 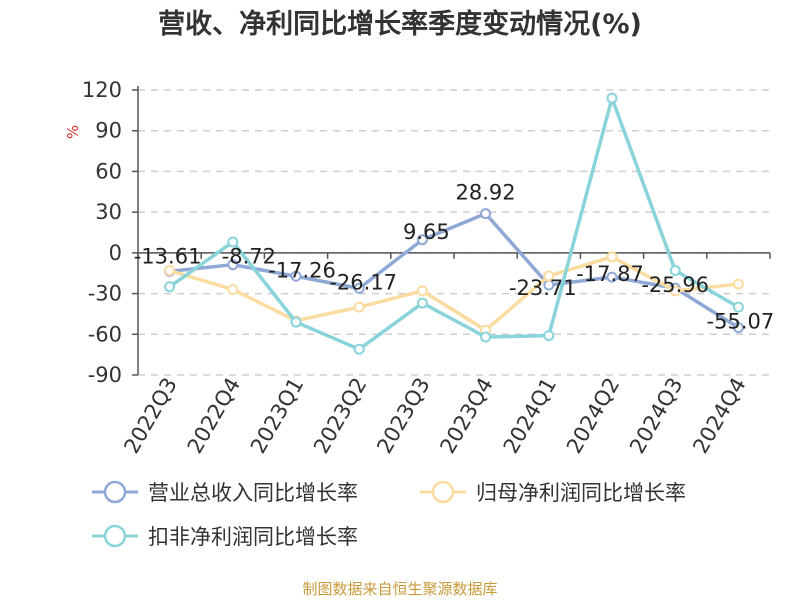 What do you see at coordinates (530, 416) in the screenshot?
I see `x-tick-label: 2024Q1` at bounding box center [530, 416].